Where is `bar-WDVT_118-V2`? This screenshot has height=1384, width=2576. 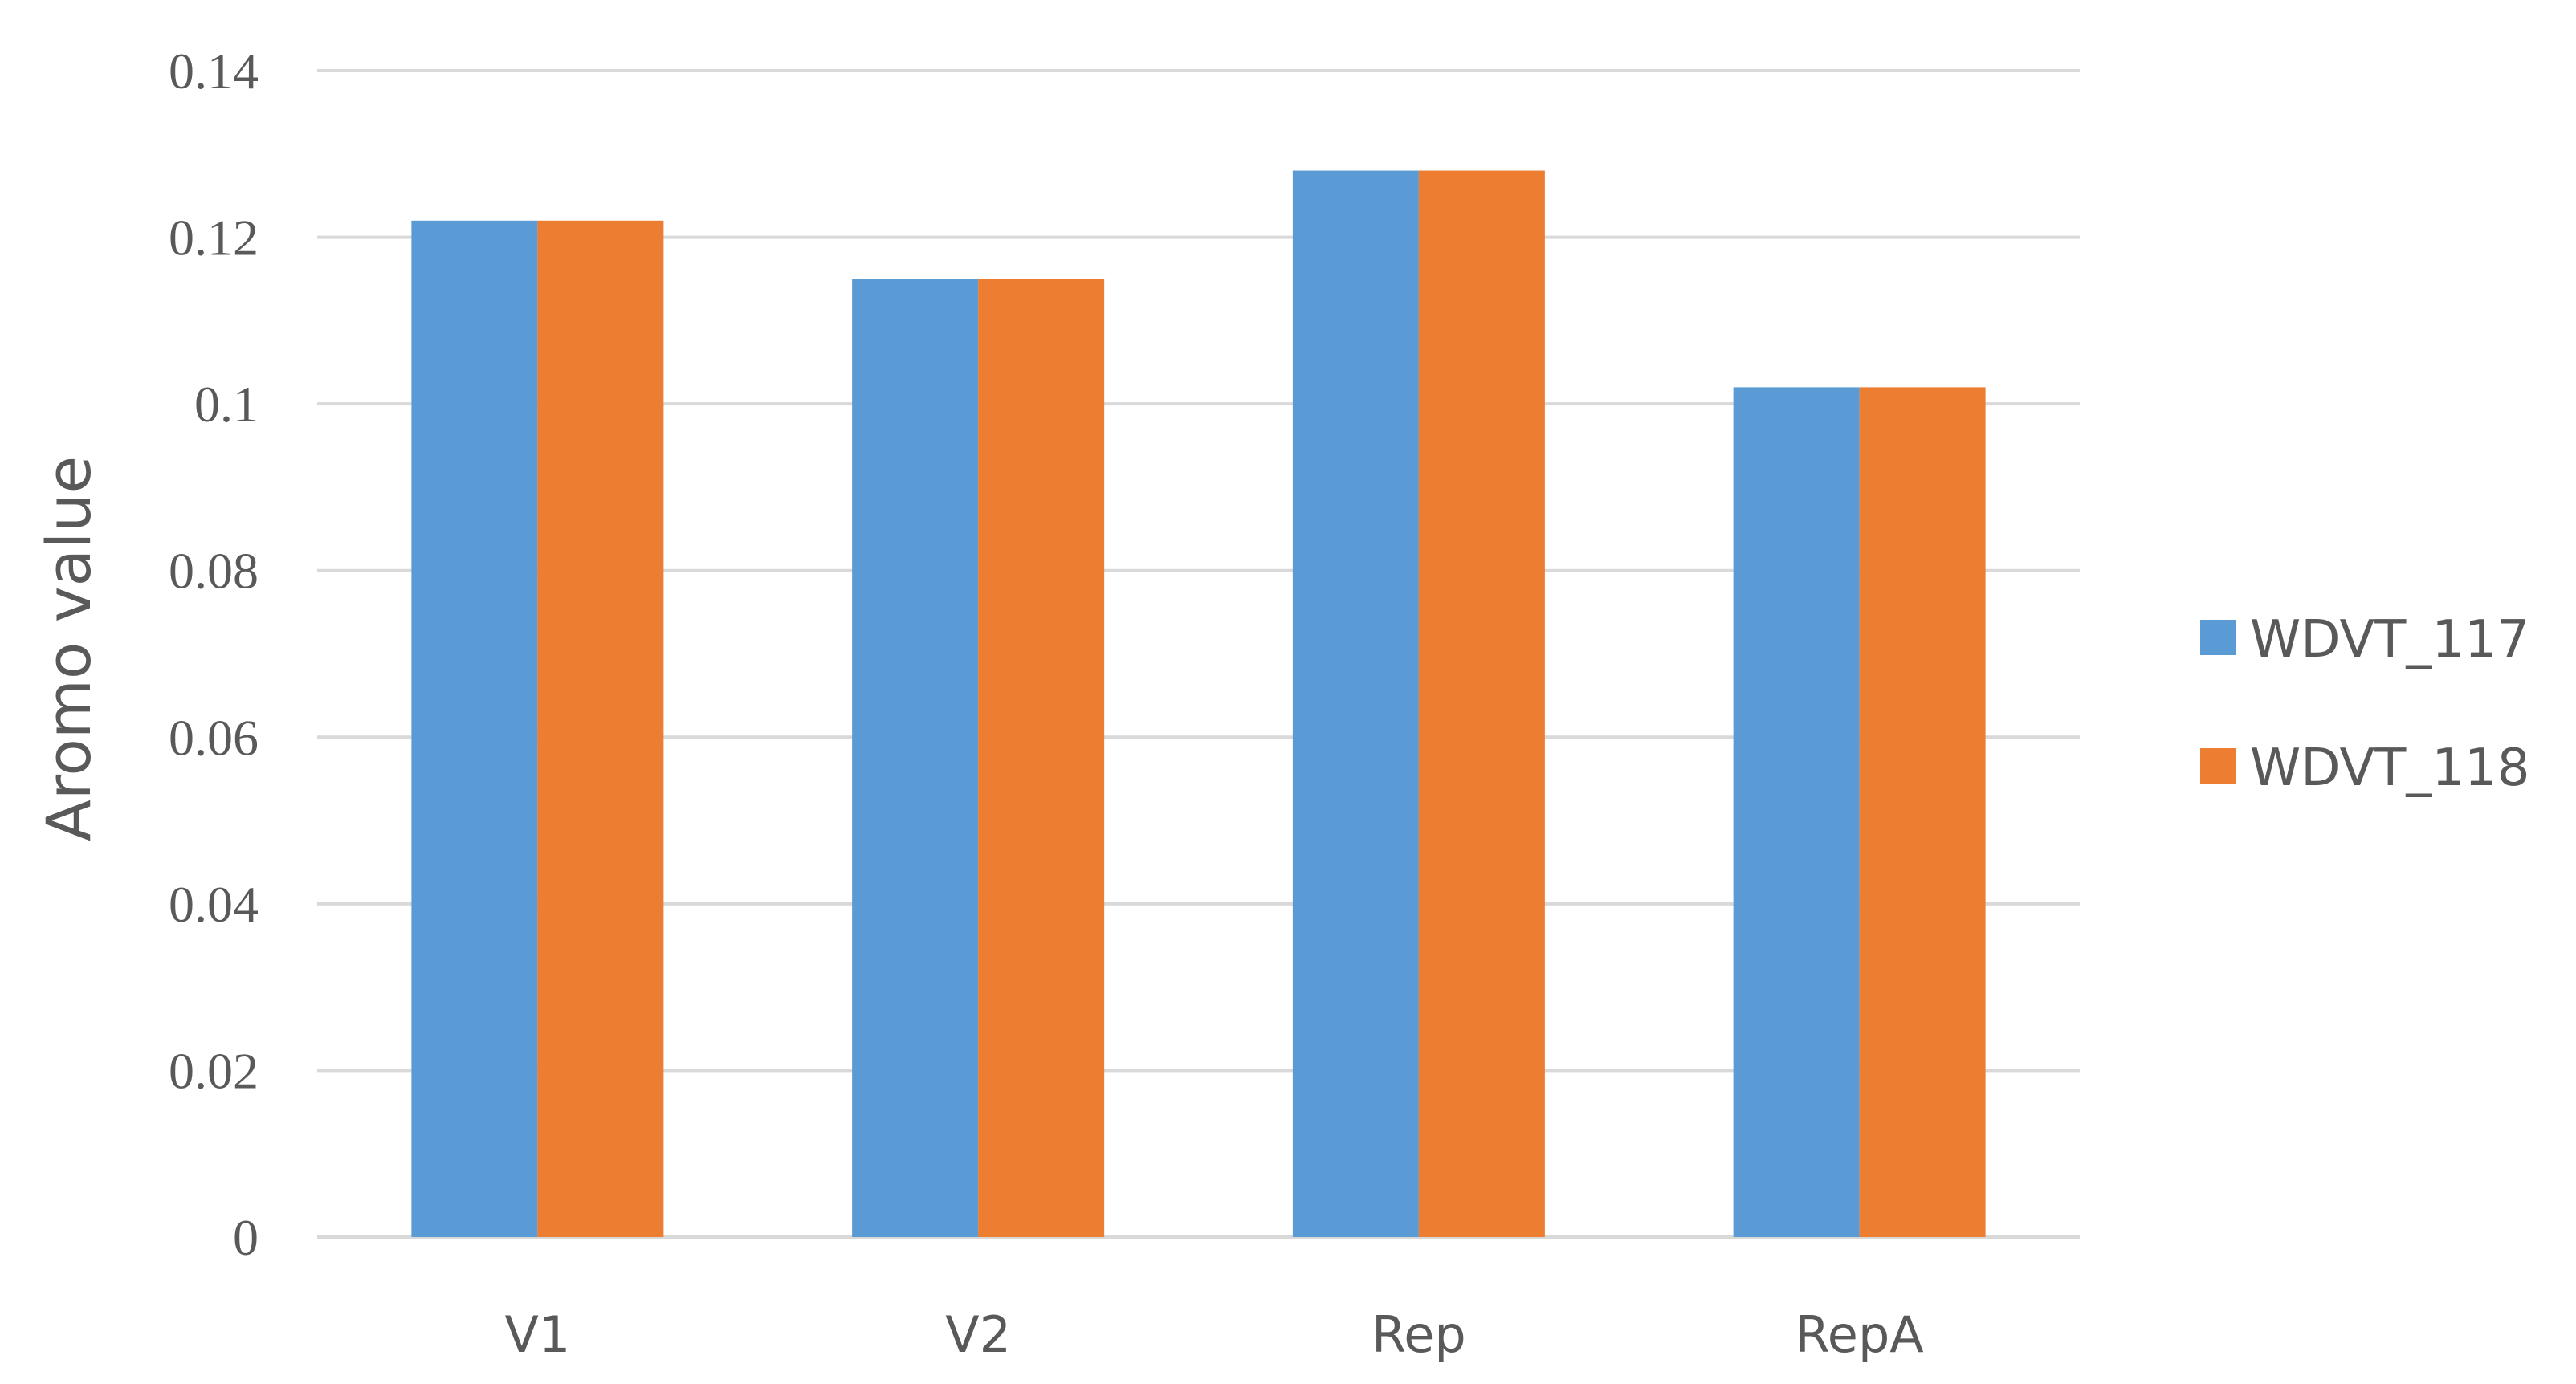 bar-WDVT_118-V2 is located at coordinates (1041, 758).